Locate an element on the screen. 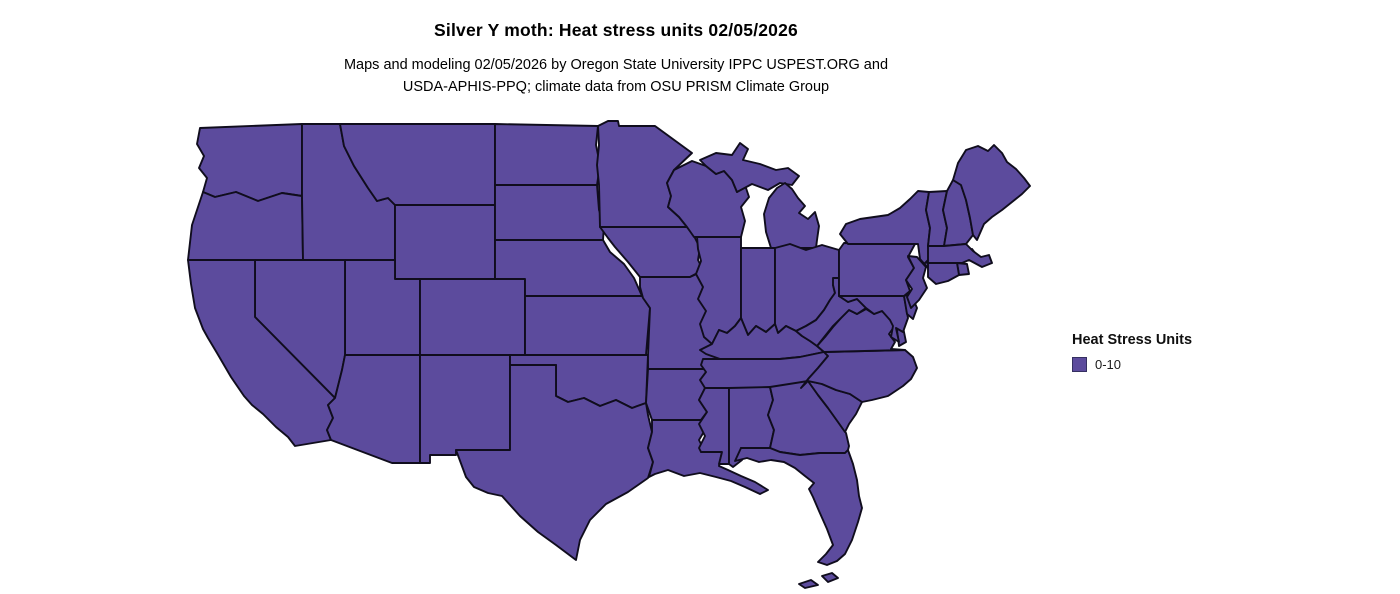  state-nm is located at coordinates (465, 409).